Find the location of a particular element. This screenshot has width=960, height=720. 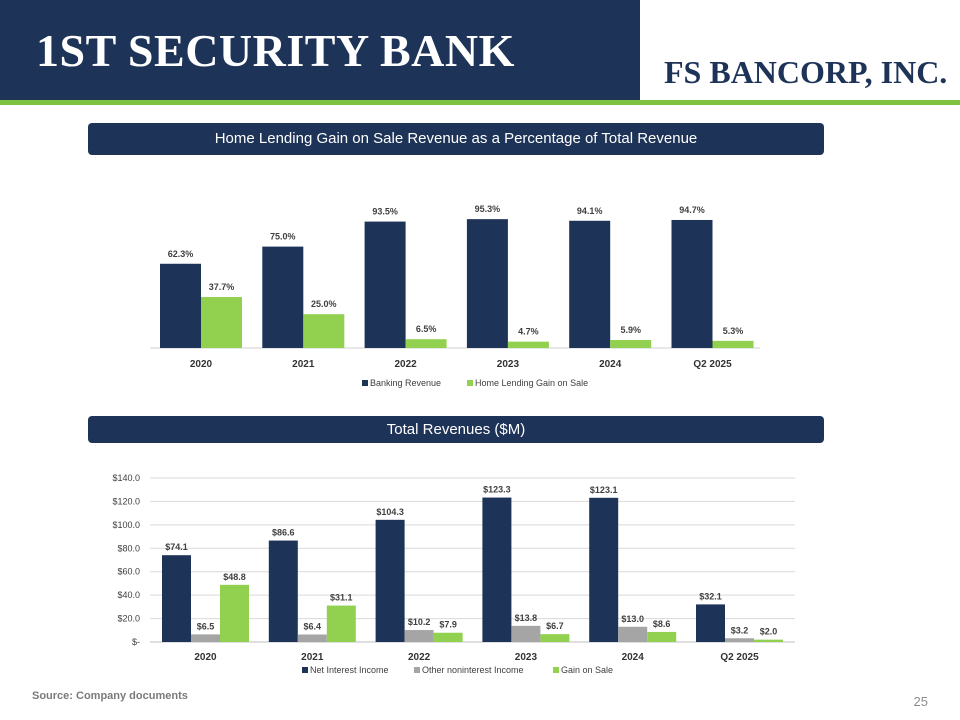

chart2-y-tick-label: $100.0 is located at coordinates (126, 525).